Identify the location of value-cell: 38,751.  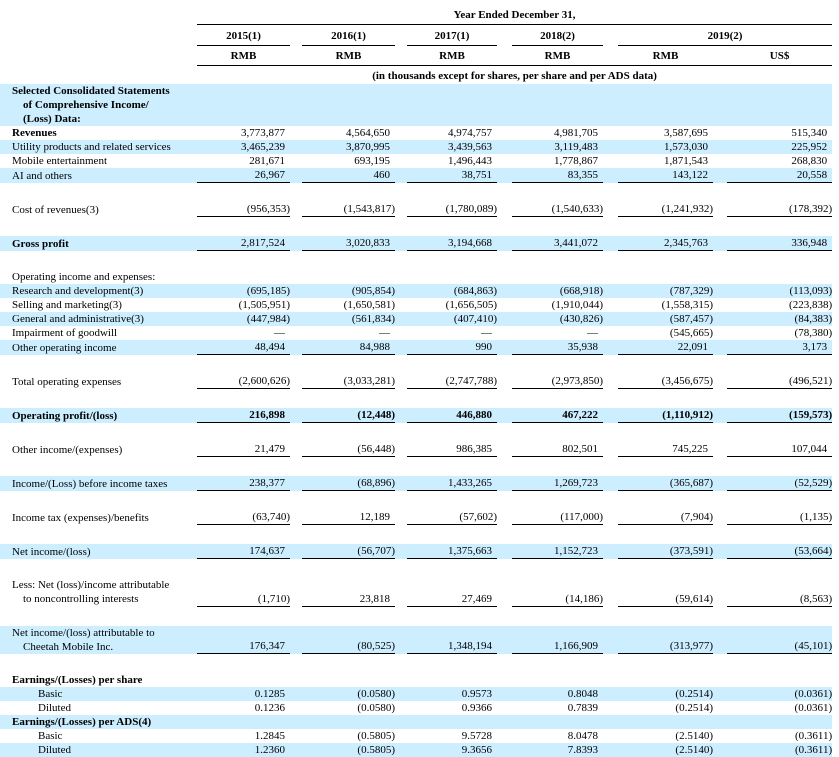
(452, 175).